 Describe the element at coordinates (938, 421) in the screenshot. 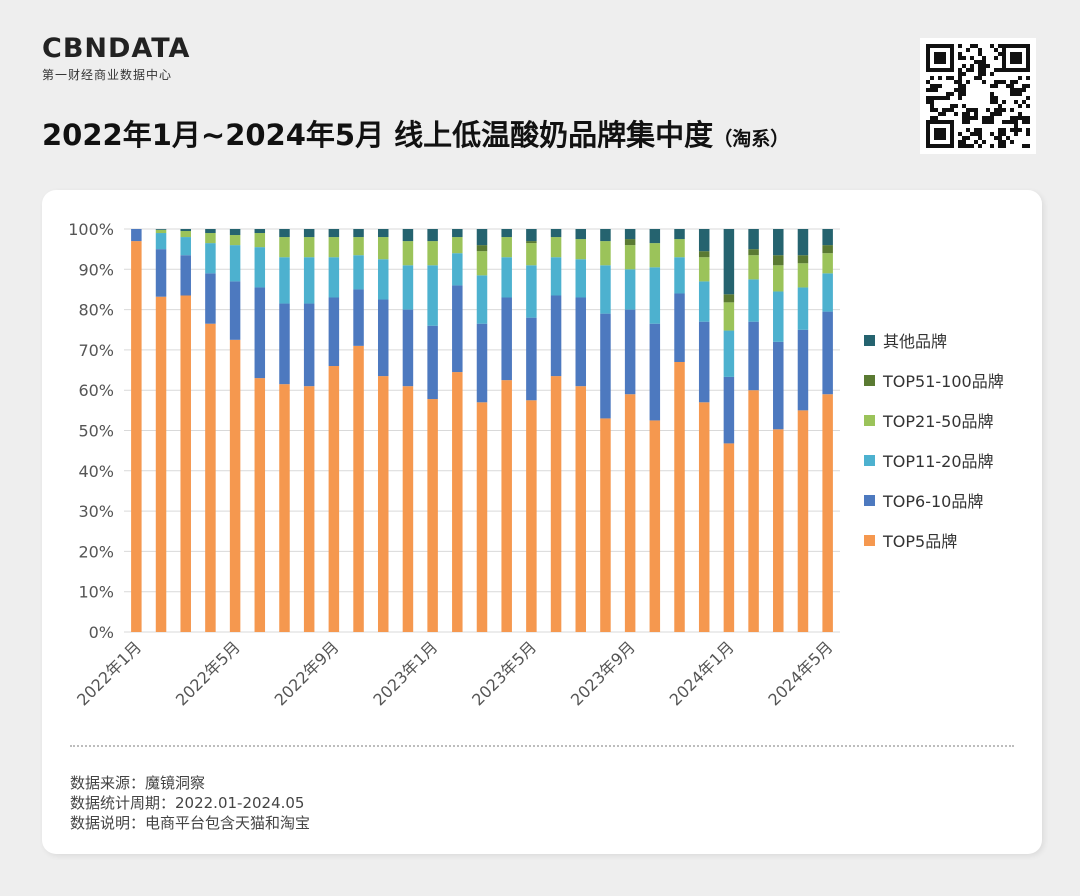

I see `legend-label: TOP21-50品牌` at that location.